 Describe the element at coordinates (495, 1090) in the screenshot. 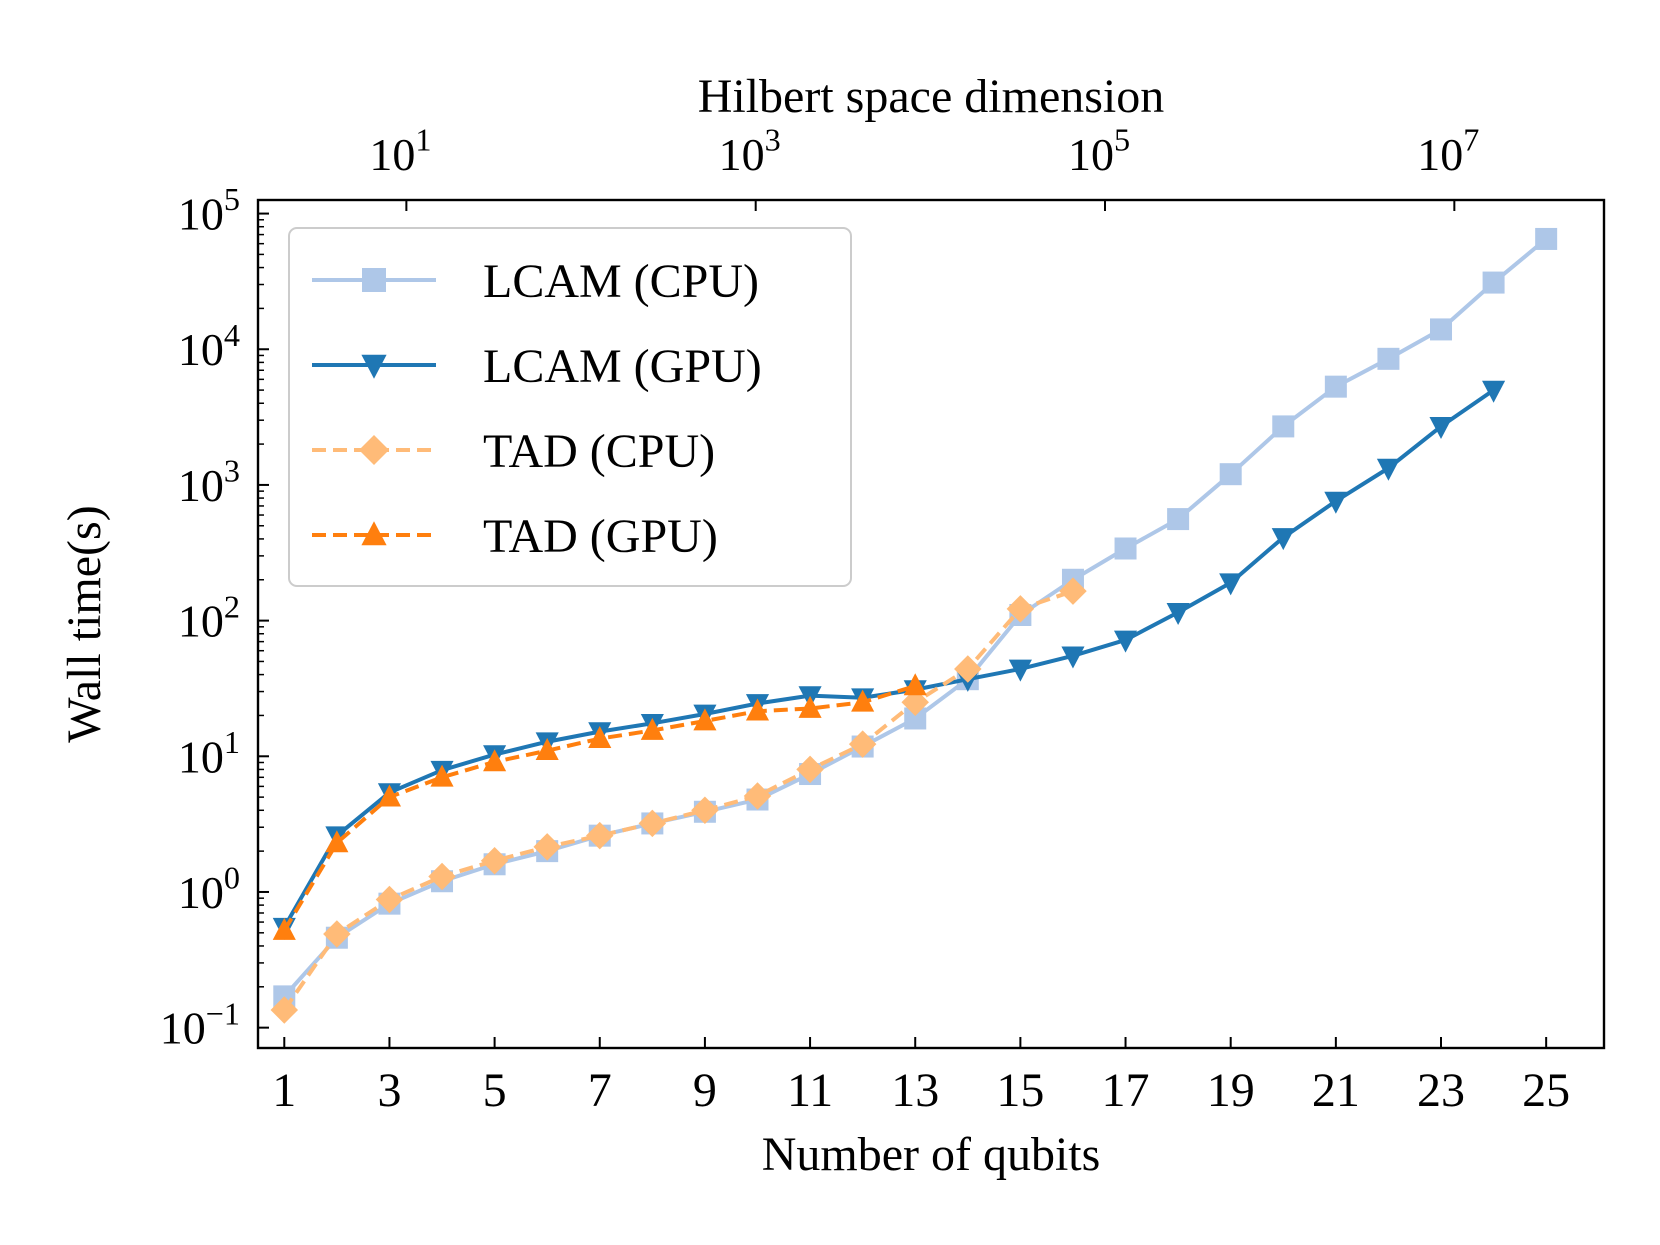

I see `x-tick-label: 5` at that location.